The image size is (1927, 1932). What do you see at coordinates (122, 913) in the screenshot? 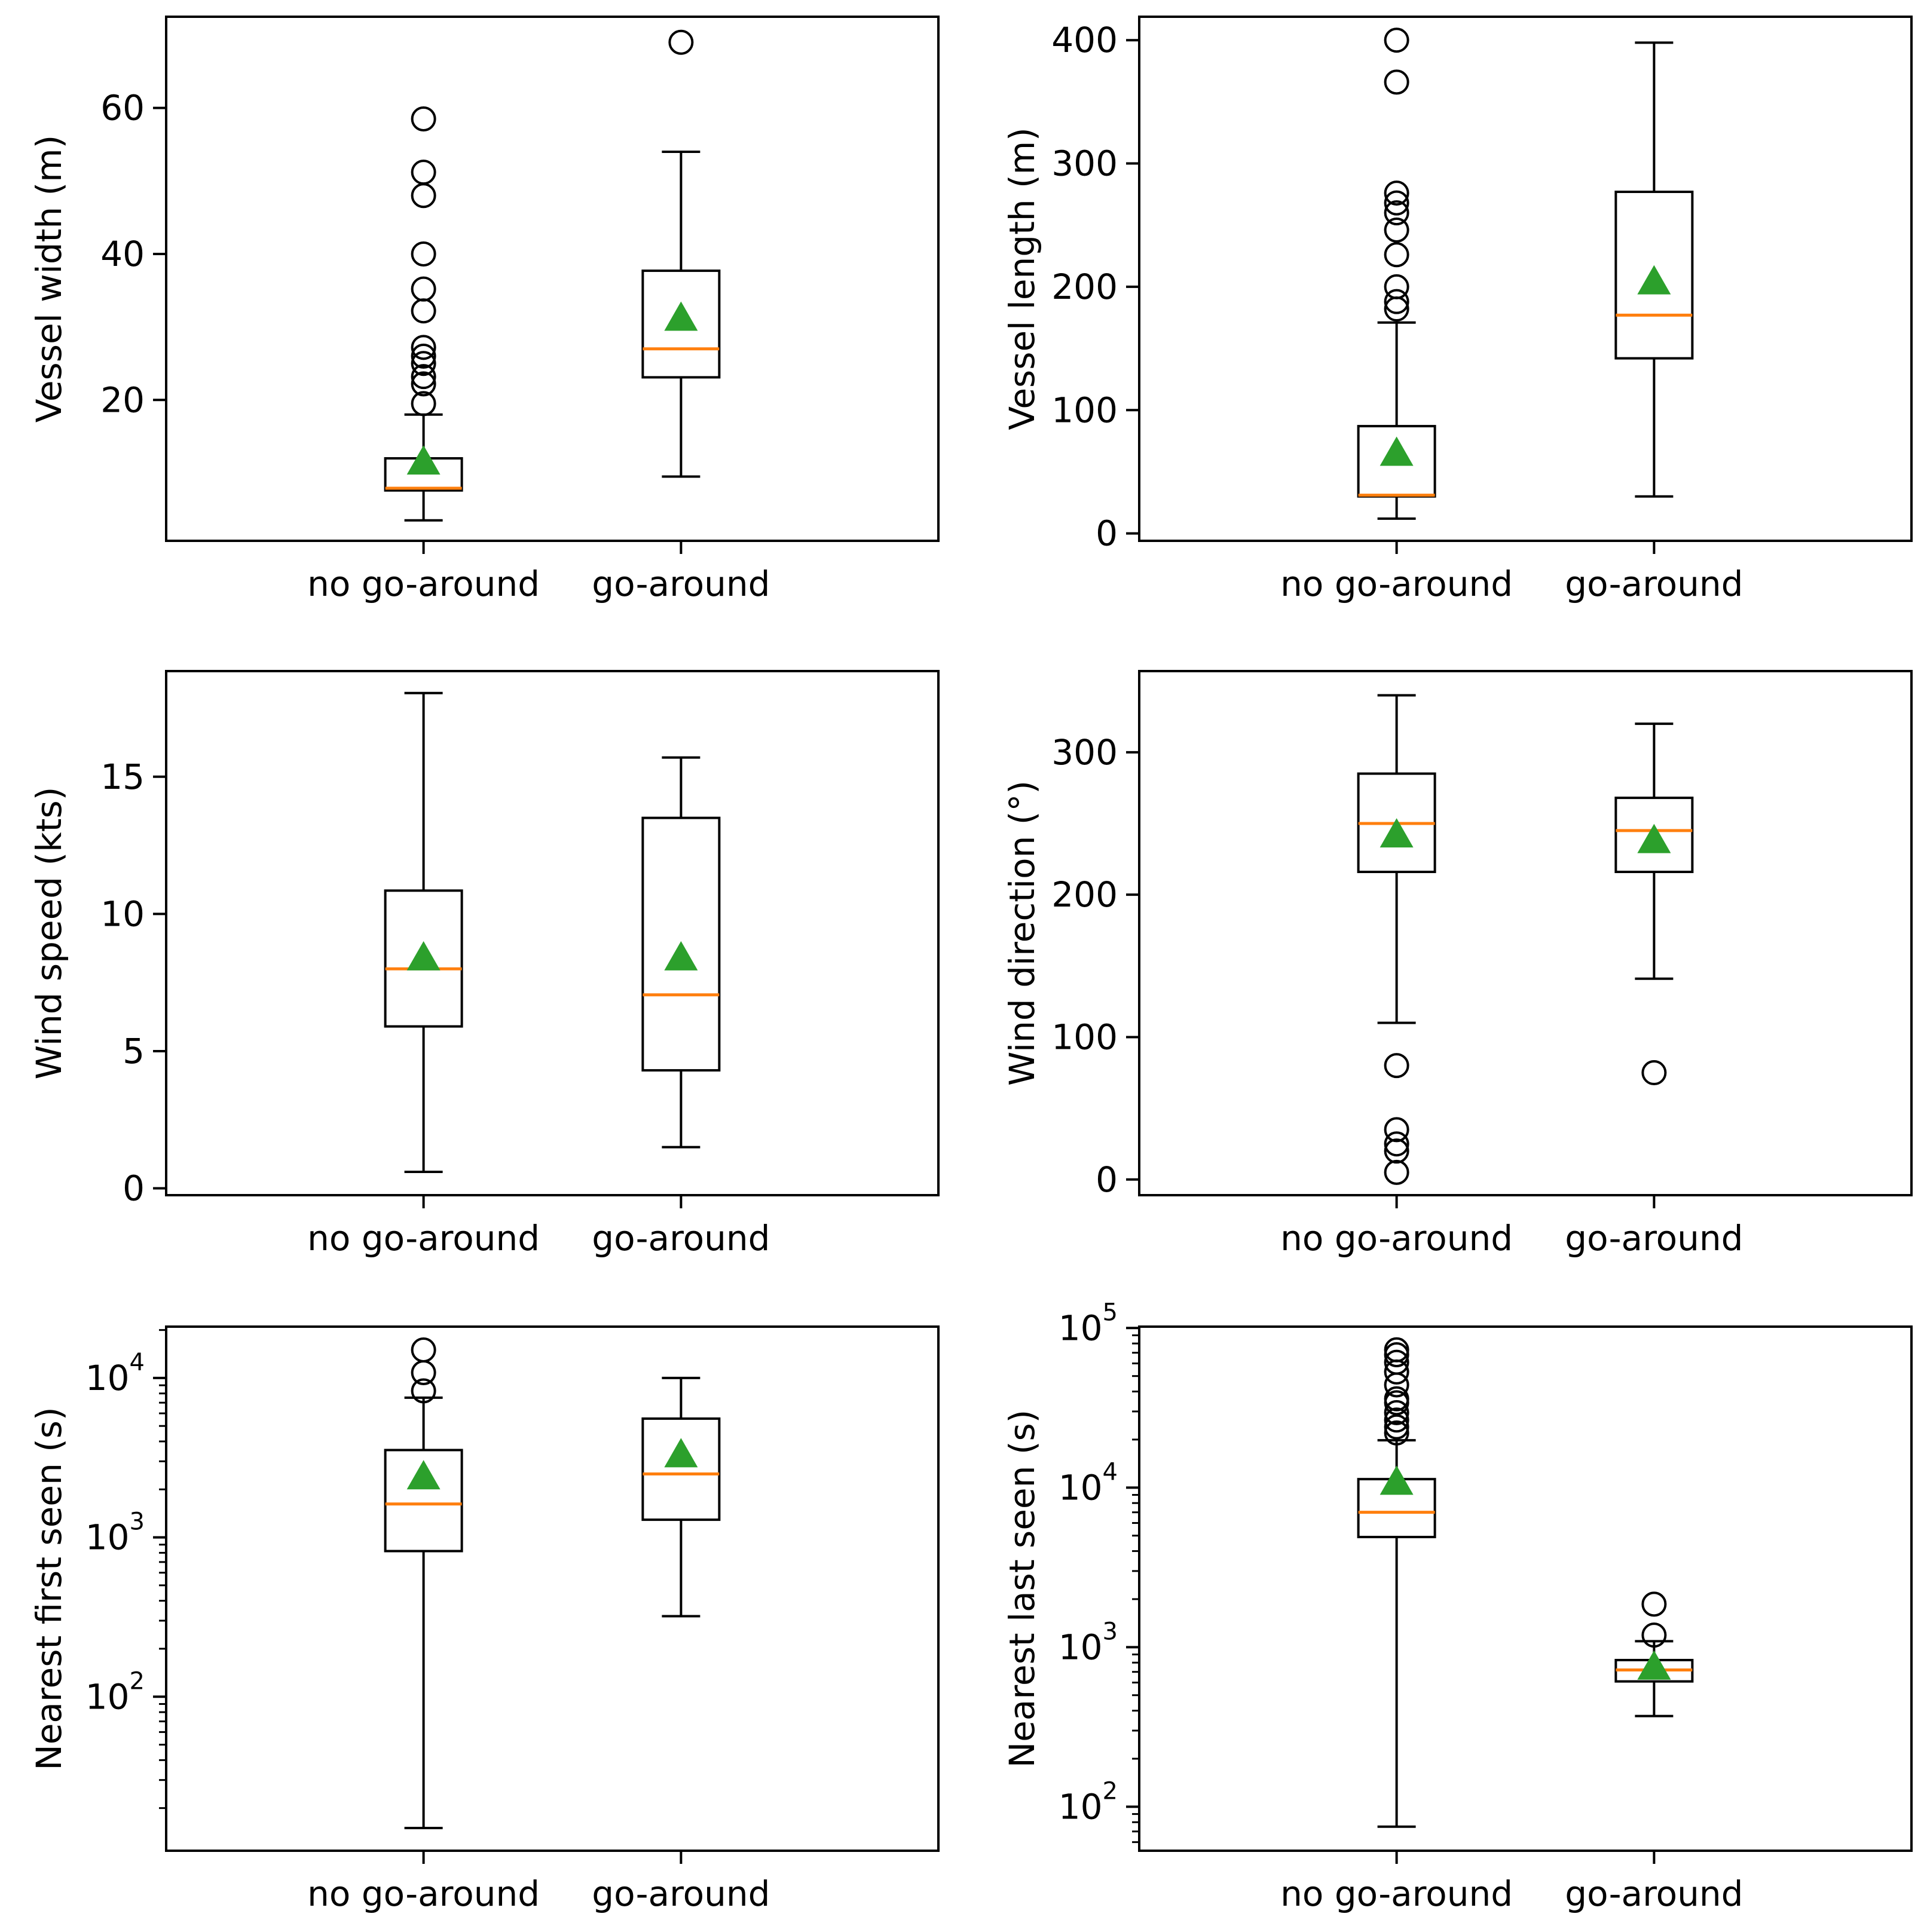
I see `y-tick-label: 10` at bounding box center [122, 913].